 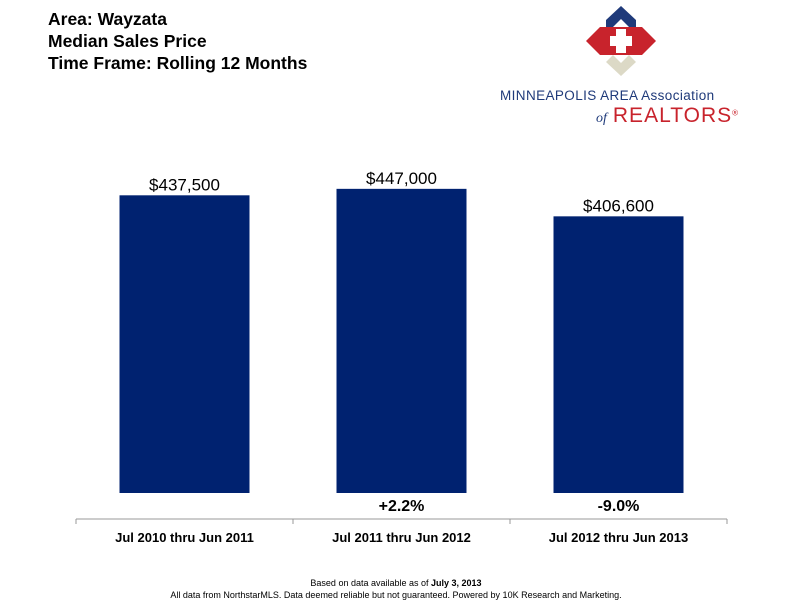 I want to click on realtors-house-cross-icon, so click(x=621, y=41).